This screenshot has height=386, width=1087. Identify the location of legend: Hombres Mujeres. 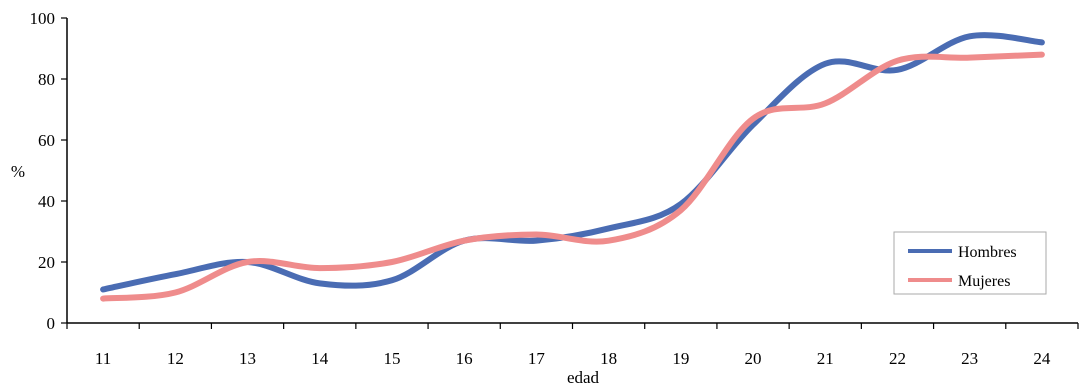
(970, 263).